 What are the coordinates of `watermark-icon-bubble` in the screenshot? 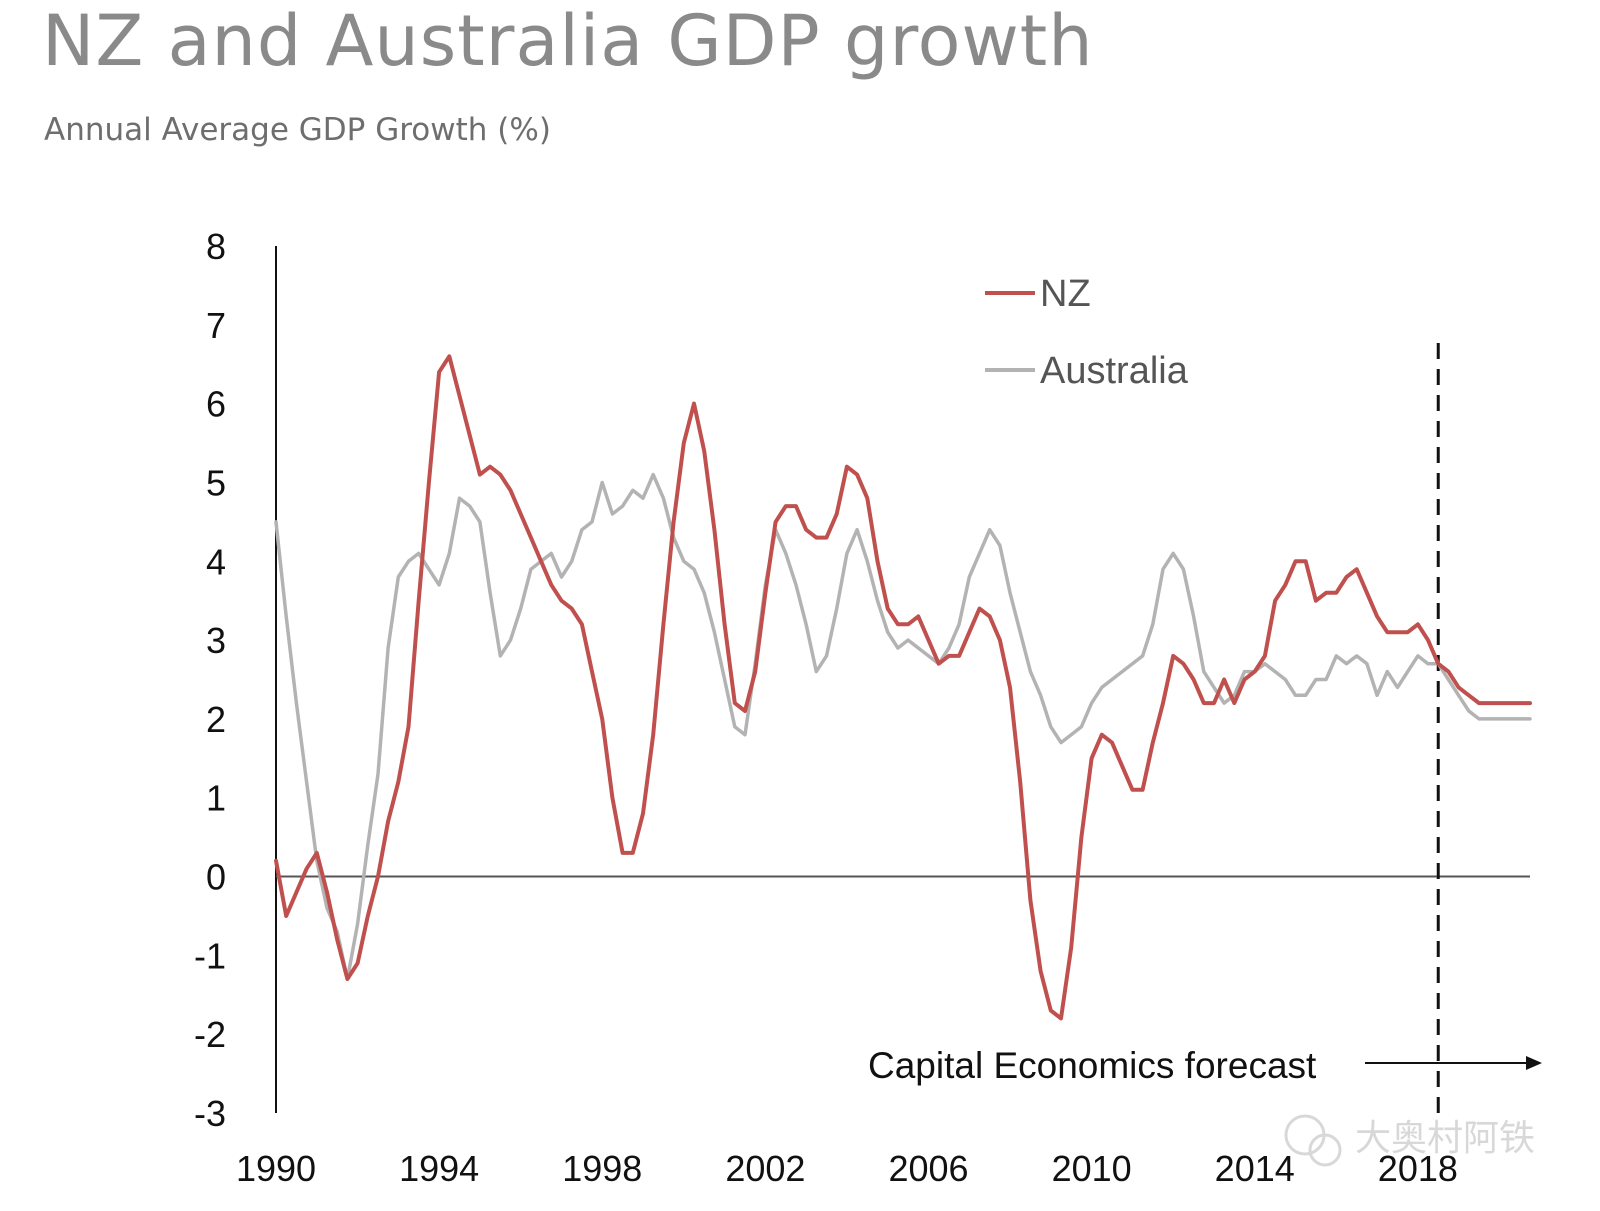 It's located at (1325, 1150).